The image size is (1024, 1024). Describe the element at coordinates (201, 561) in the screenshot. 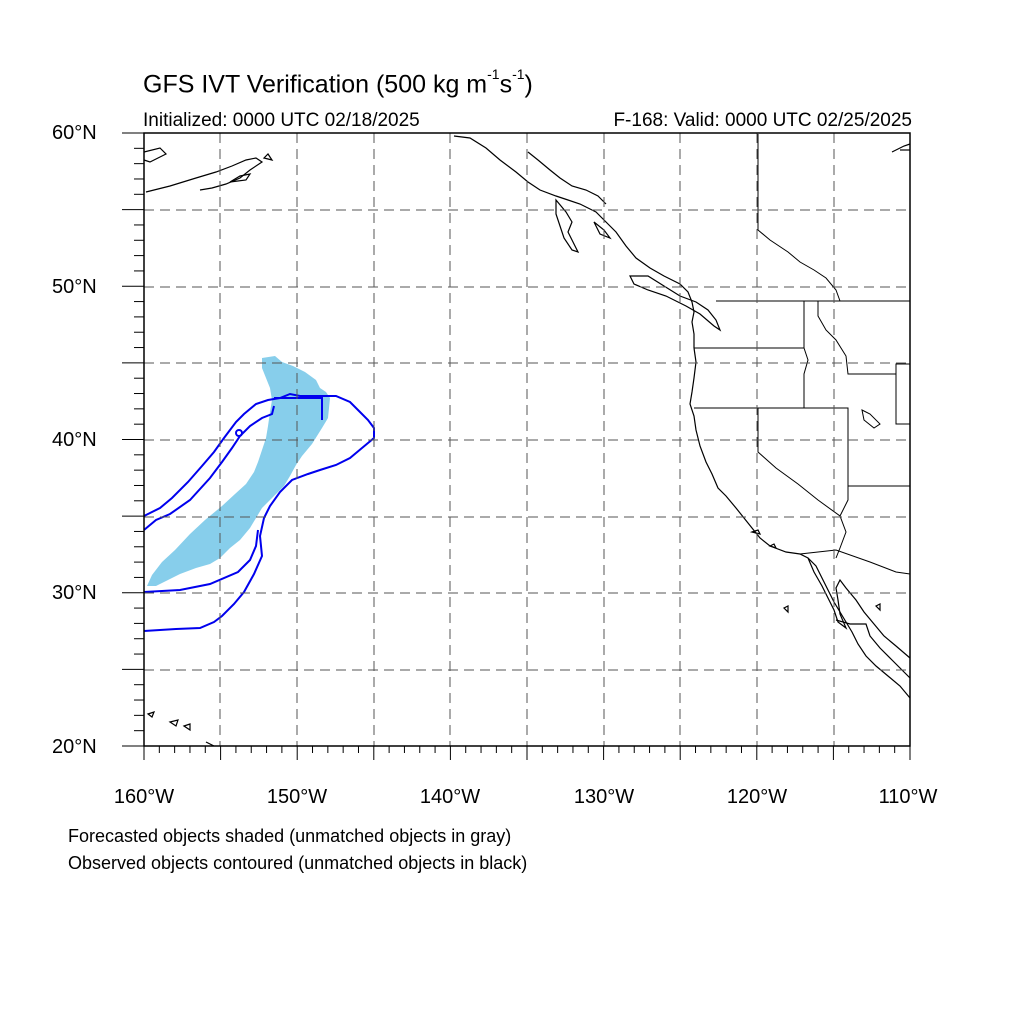

I see `observed-ivt-contour-lower` at that location.